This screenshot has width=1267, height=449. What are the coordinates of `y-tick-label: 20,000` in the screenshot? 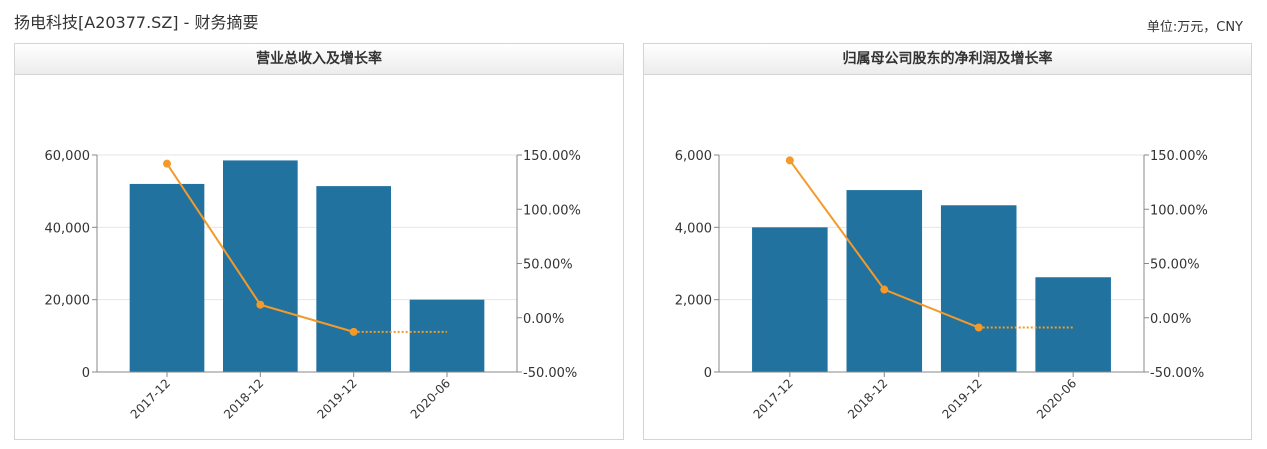 It's located at (68, 301).